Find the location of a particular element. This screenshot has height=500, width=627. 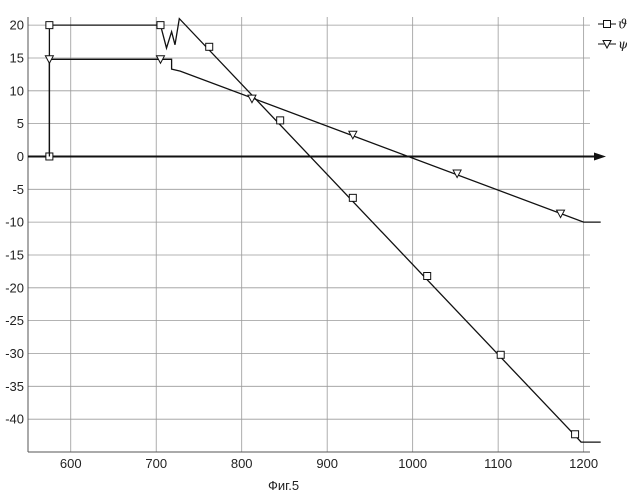

legend: ϑψ is located at coordinates (612, 35).